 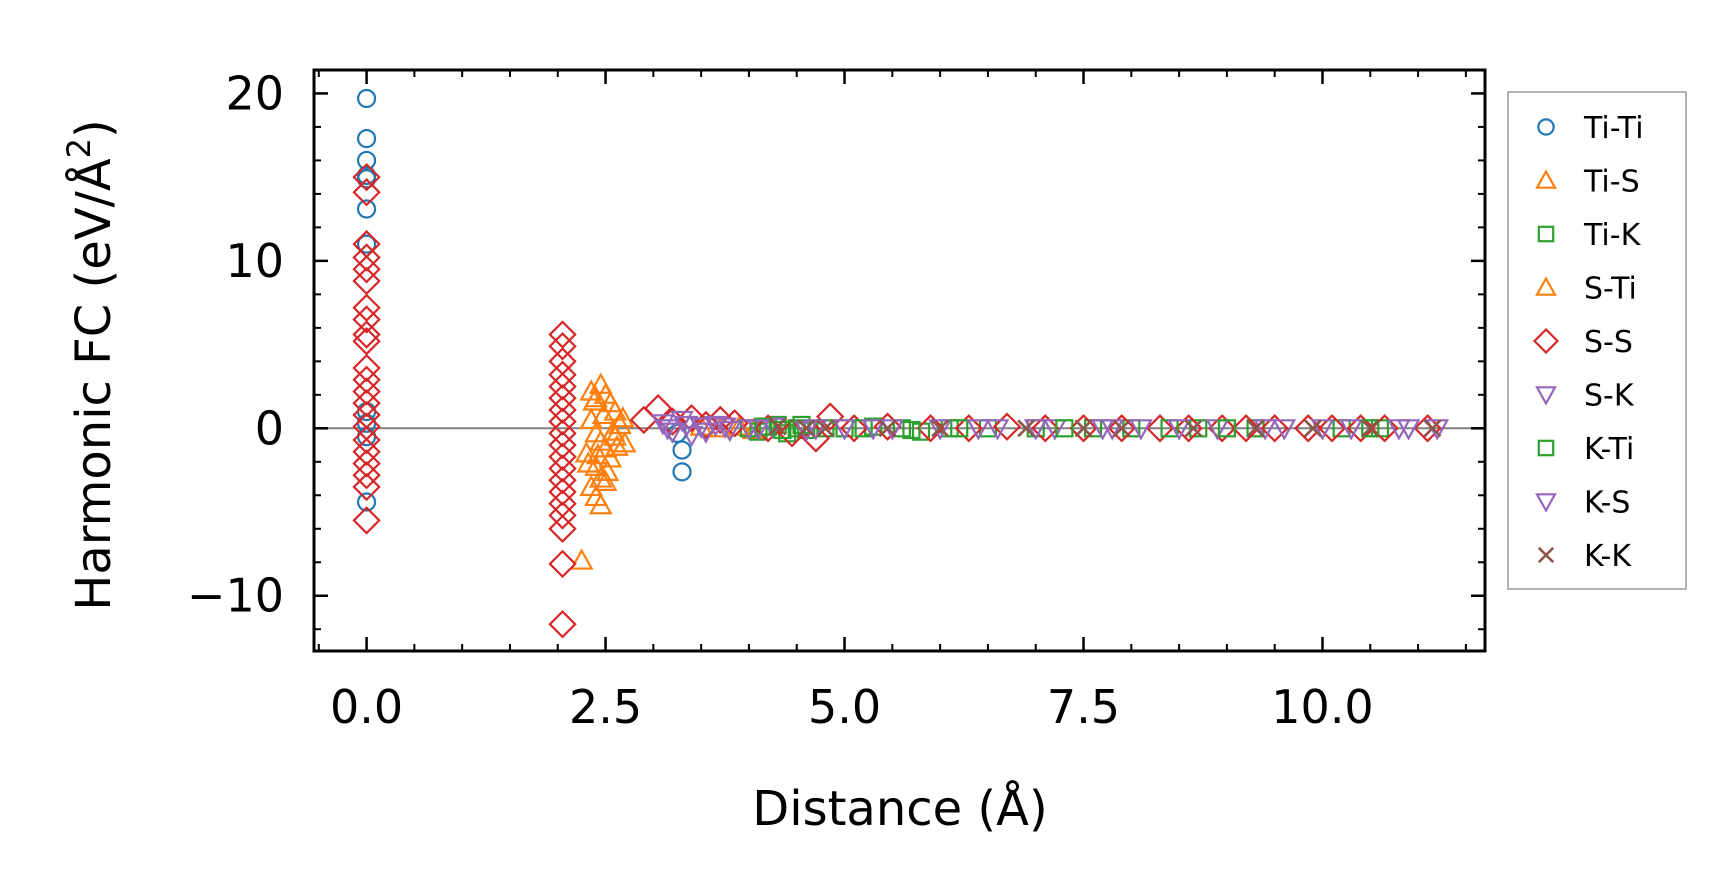 What do you see at coordinates (1590, 128) in the screenshot?
I see `legend-item: Ti-Ti` at bounding box center [1590, 128].